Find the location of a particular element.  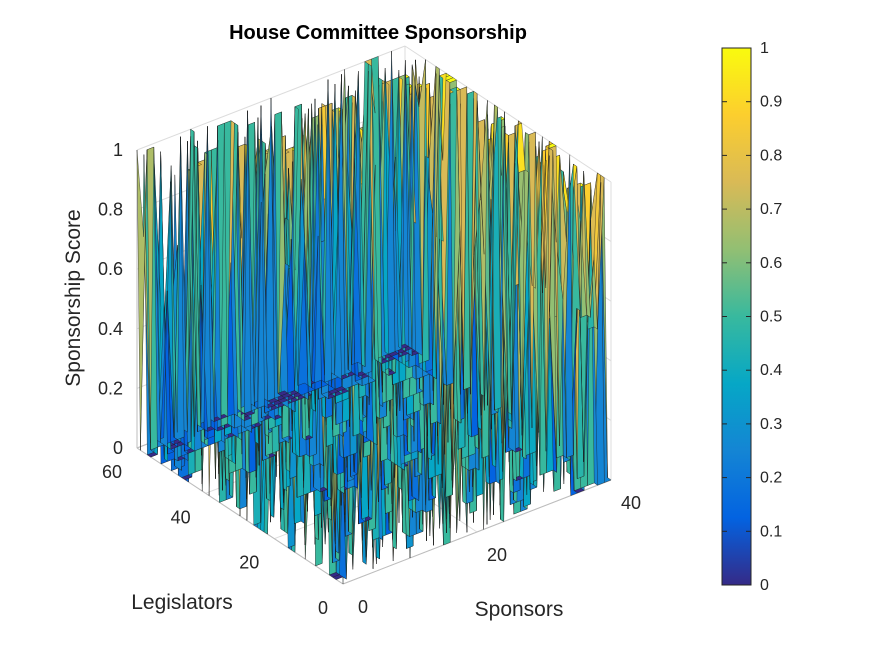

x-tick-label: 40 is located at coordinates (631, 503).